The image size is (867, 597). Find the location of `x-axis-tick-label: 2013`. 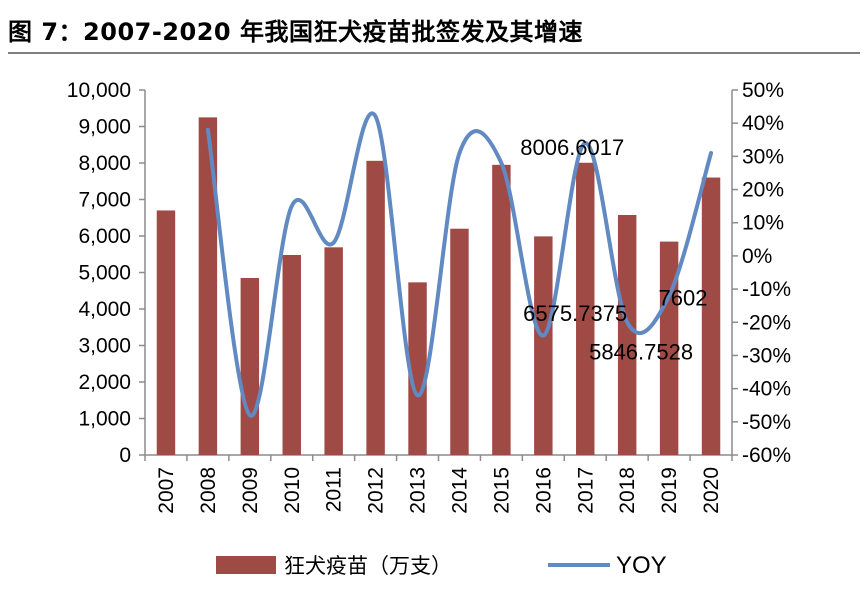

x-axis-tick-label: 2013 is located at coordinates (418, 490).